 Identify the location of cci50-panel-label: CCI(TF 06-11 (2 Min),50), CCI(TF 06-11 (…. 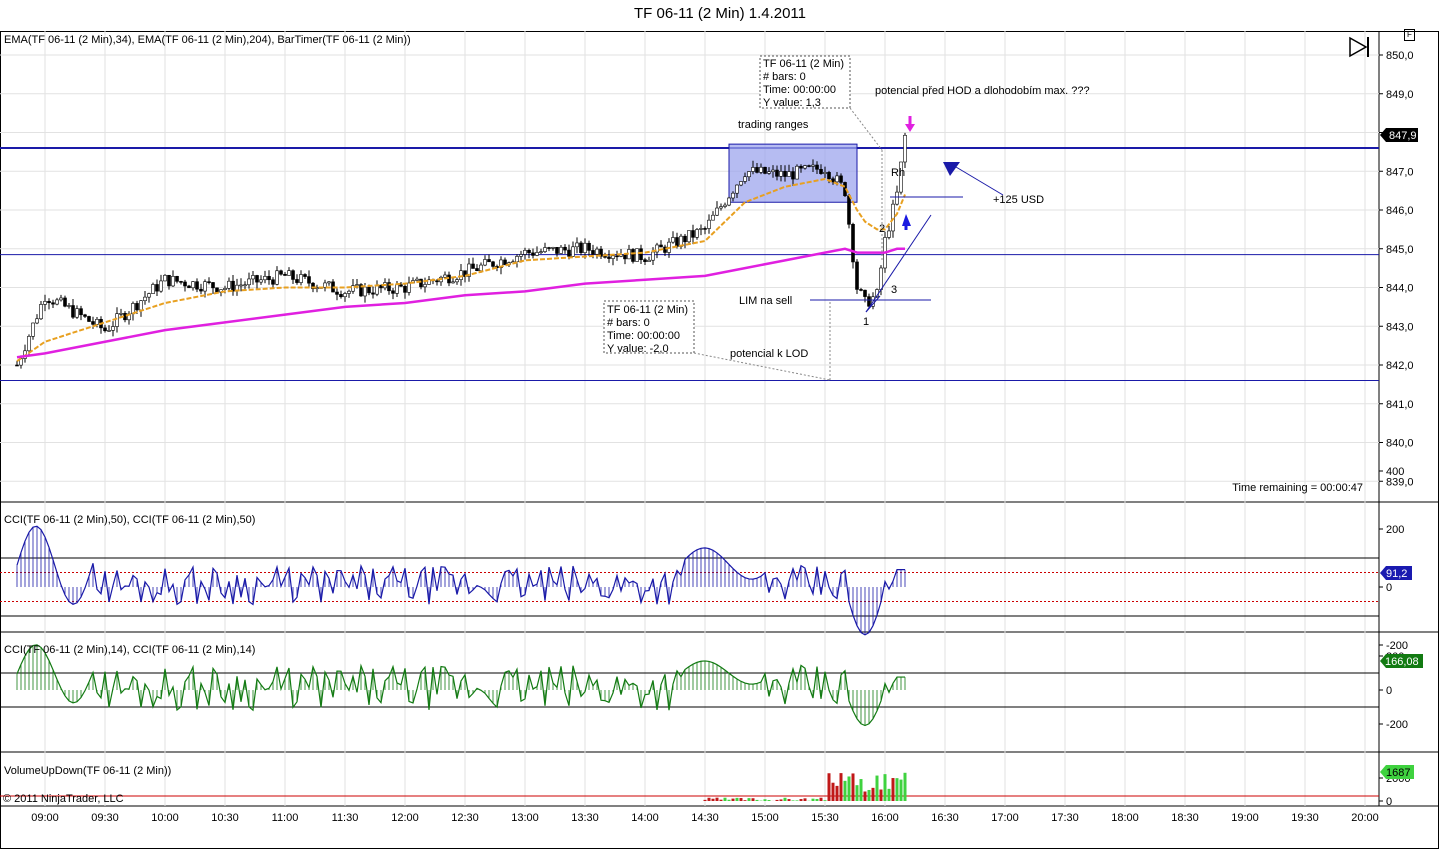
(129, 520).